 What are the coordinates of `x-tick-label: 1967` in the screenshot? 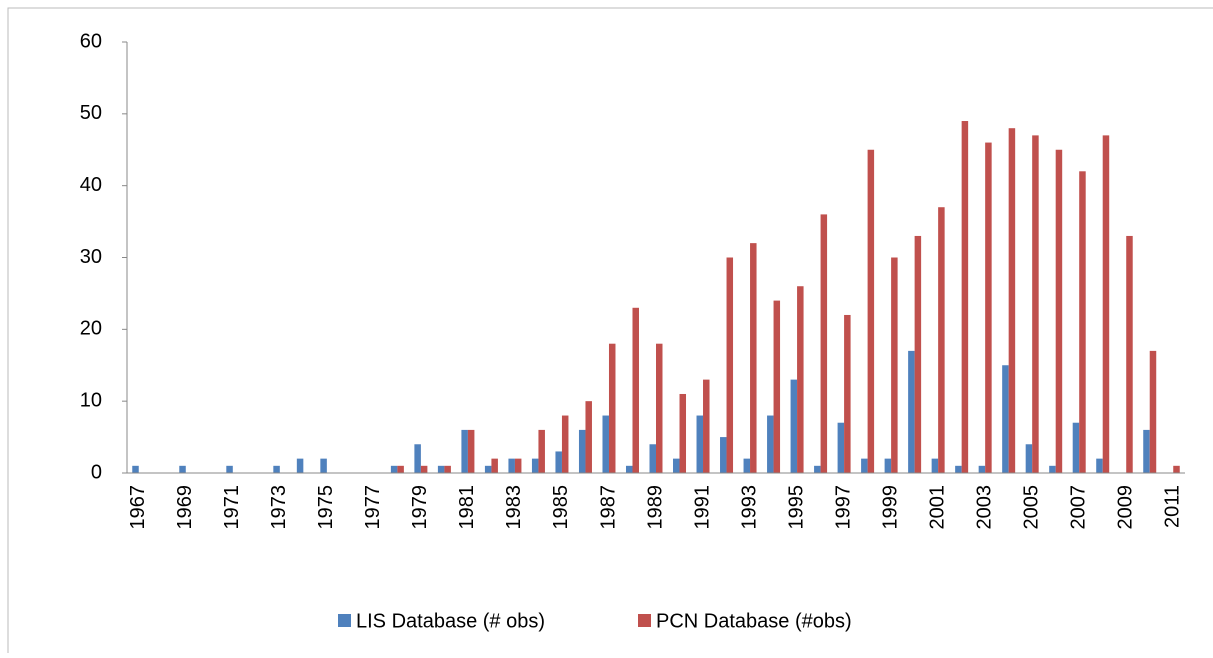 It's located at (138, 507).